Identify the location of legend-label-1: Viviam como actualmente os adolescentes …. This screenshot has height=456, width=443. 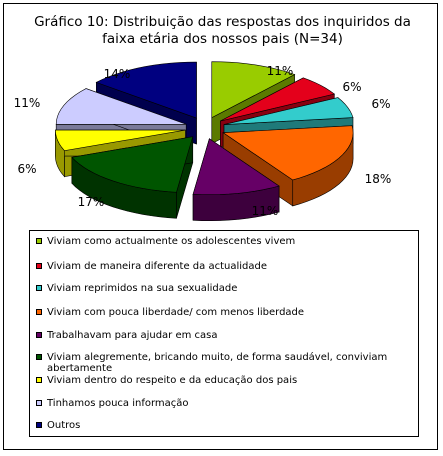
(171, 241).